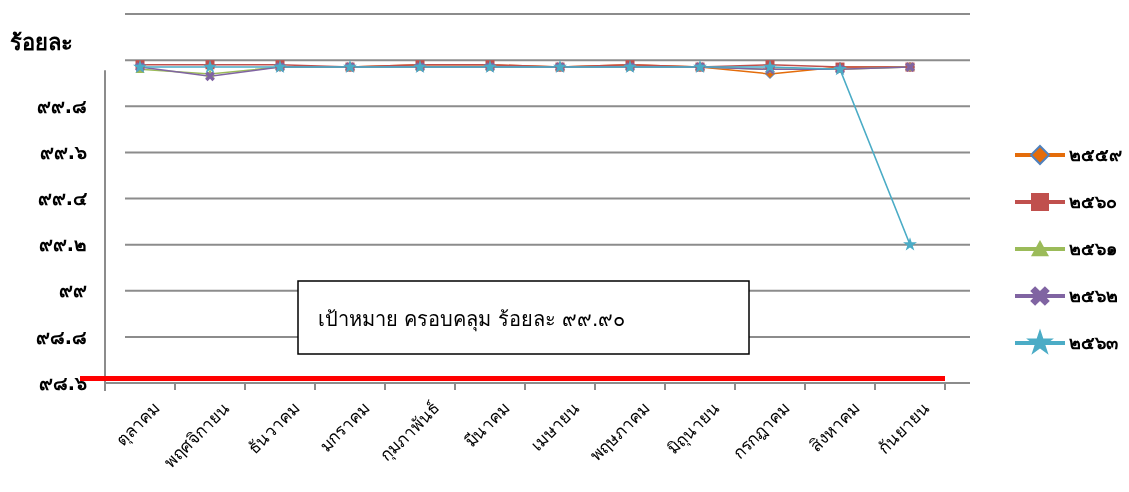 The width and height of the screenshot is (1129, 492). Describe the element at coordinates (1093, 202) in the screenshot. I see `legend-label: ๒๕๖๐` at that location.